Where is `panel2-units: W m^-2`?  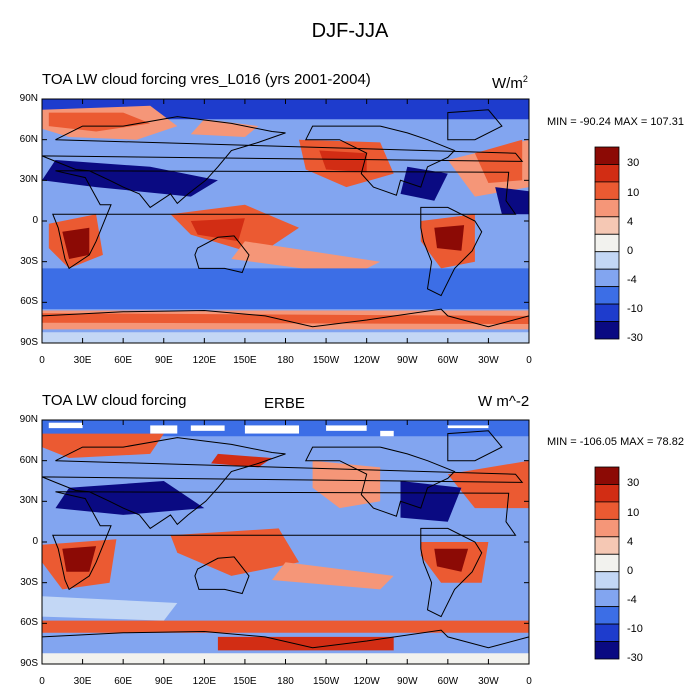 panel2-units: W m^-2 is located at coordinates (504, 401).